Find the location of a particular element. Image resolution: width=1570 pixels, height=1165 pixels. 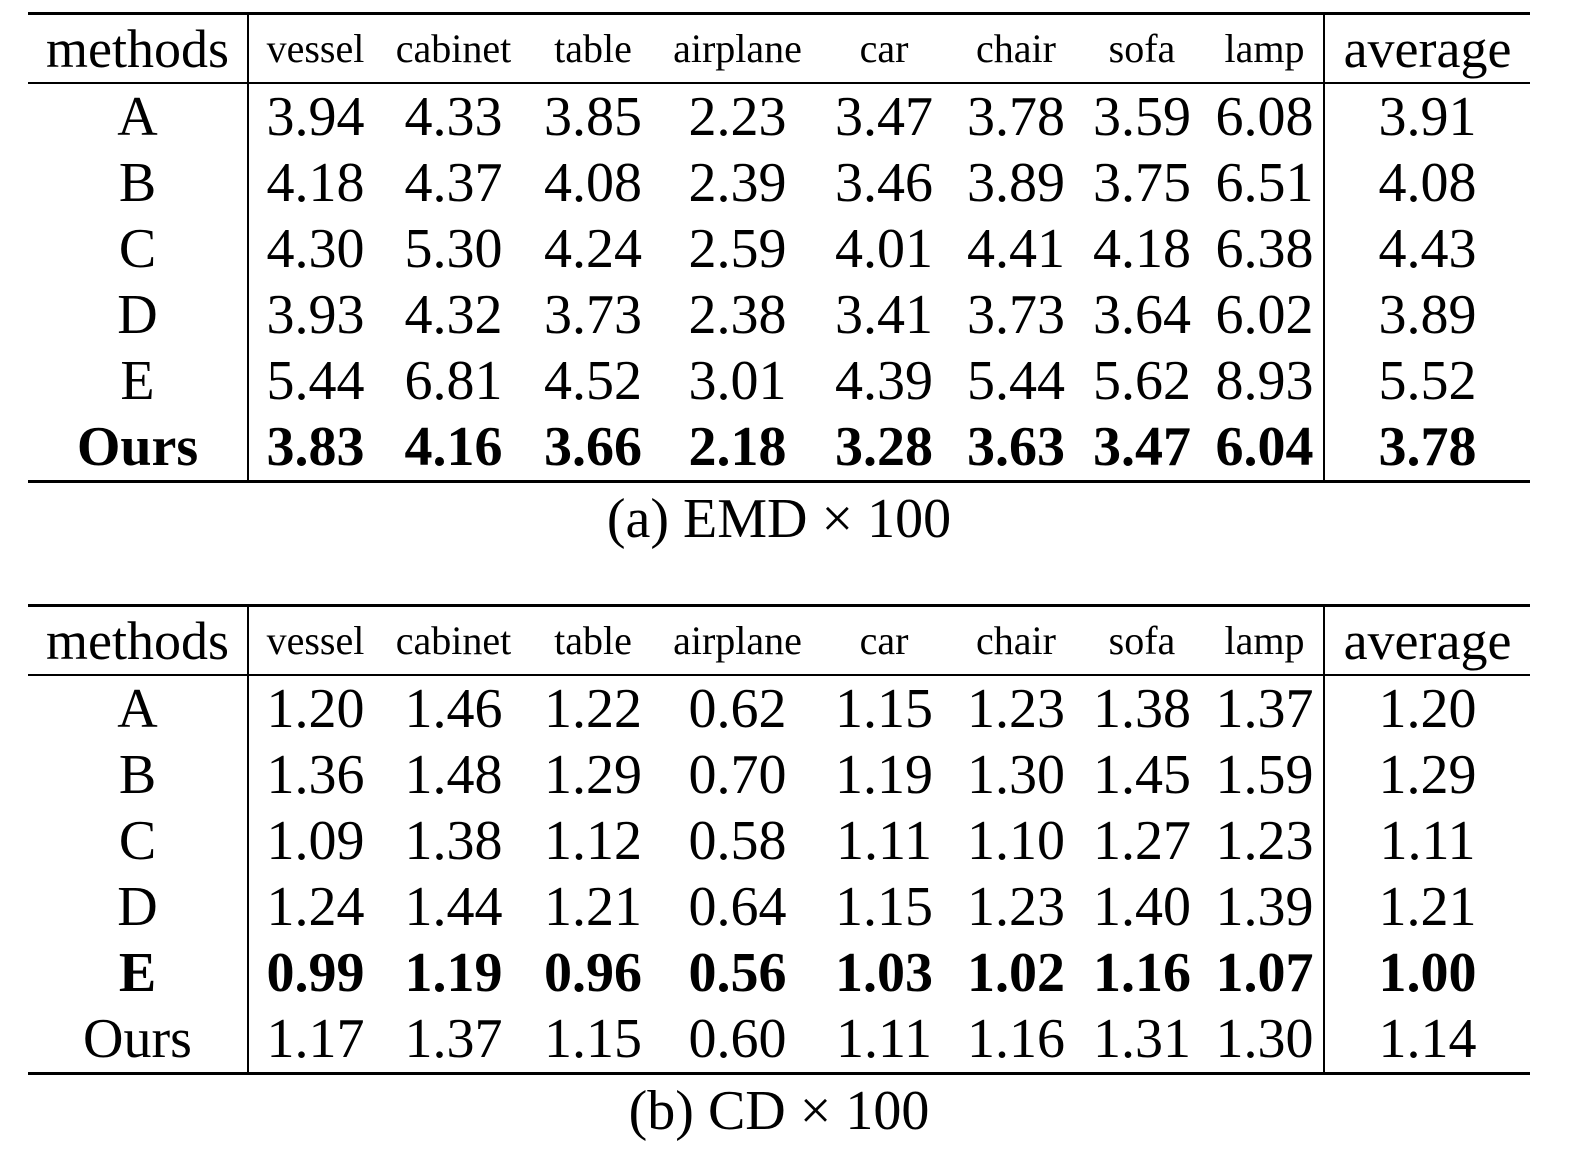

value-cell: 6.51 is located at coordinates (1264, 183).